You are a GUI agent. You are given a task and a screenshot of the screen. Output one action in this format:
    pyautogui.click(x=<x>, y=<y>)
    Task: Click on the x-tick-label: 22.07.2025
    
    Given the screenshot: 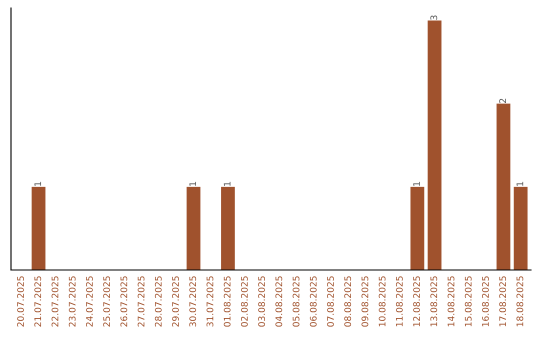 What is the action you would take?
    pyautogui.click(x=55, y=301)
    